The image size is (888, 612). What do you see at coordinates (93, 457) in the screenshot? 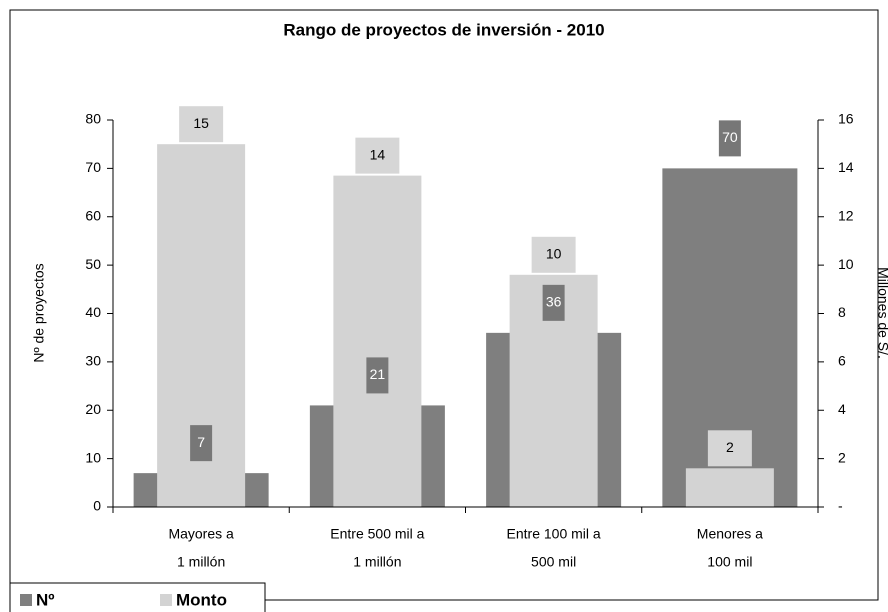
I see `y-tick-label: 10` at bounding box center [93, 457].